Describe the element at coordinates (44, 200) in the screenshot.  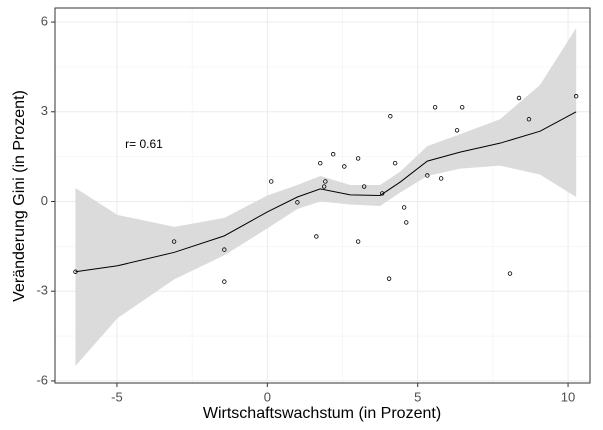
I see `y-tick-label: 0` at that location.